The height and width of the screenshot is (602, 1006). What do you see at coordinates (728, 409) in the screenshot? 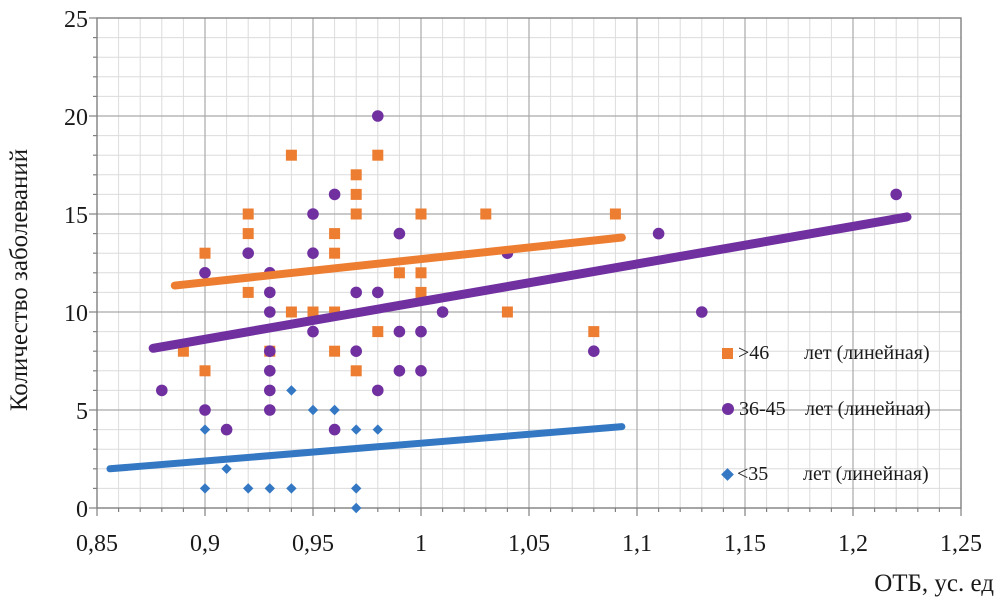
I see `legend-circle-marker-icon` at bounding box center [728, 409].